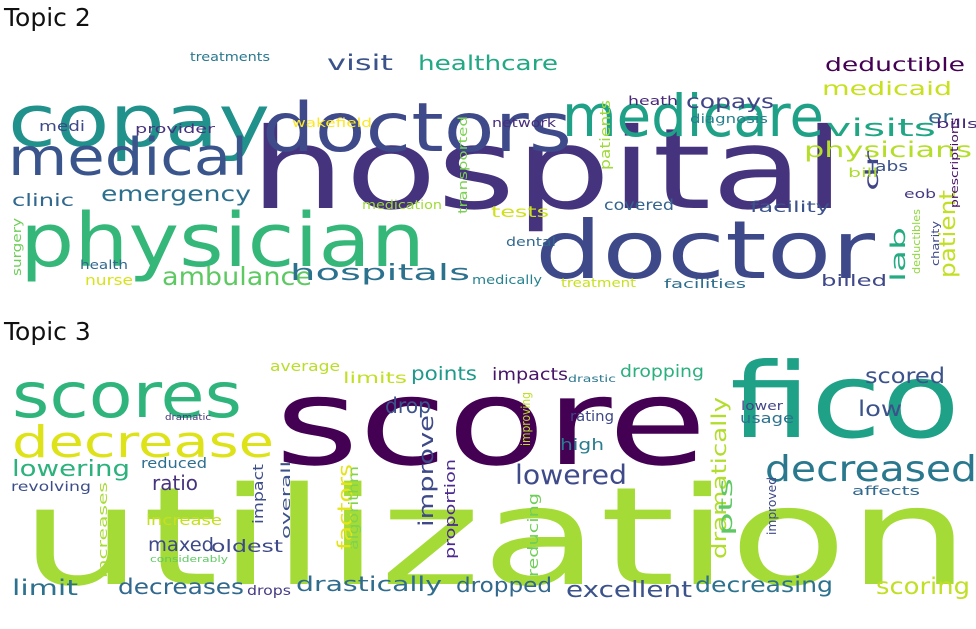 This screenshot has width=976, height=629. What do you see at coordinates (408, 406) in the screenshot?
I see `word-drop: drop` at bounding box center [408, 406].